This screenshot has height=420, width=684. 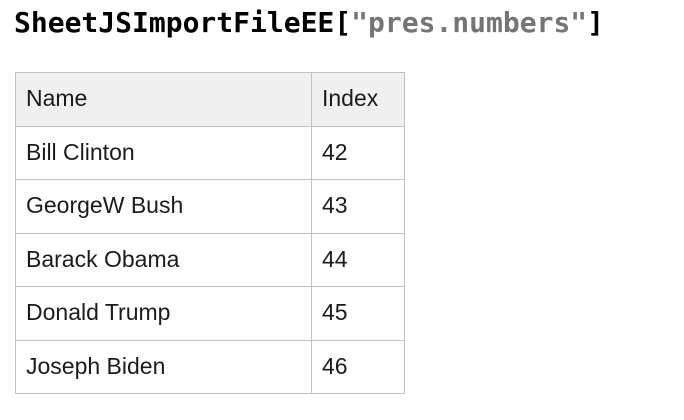 What do you see at coordinates (163, 259) in the screenshot?
I see `name-cell: Barack Obama` at bounding box center [163, 259].